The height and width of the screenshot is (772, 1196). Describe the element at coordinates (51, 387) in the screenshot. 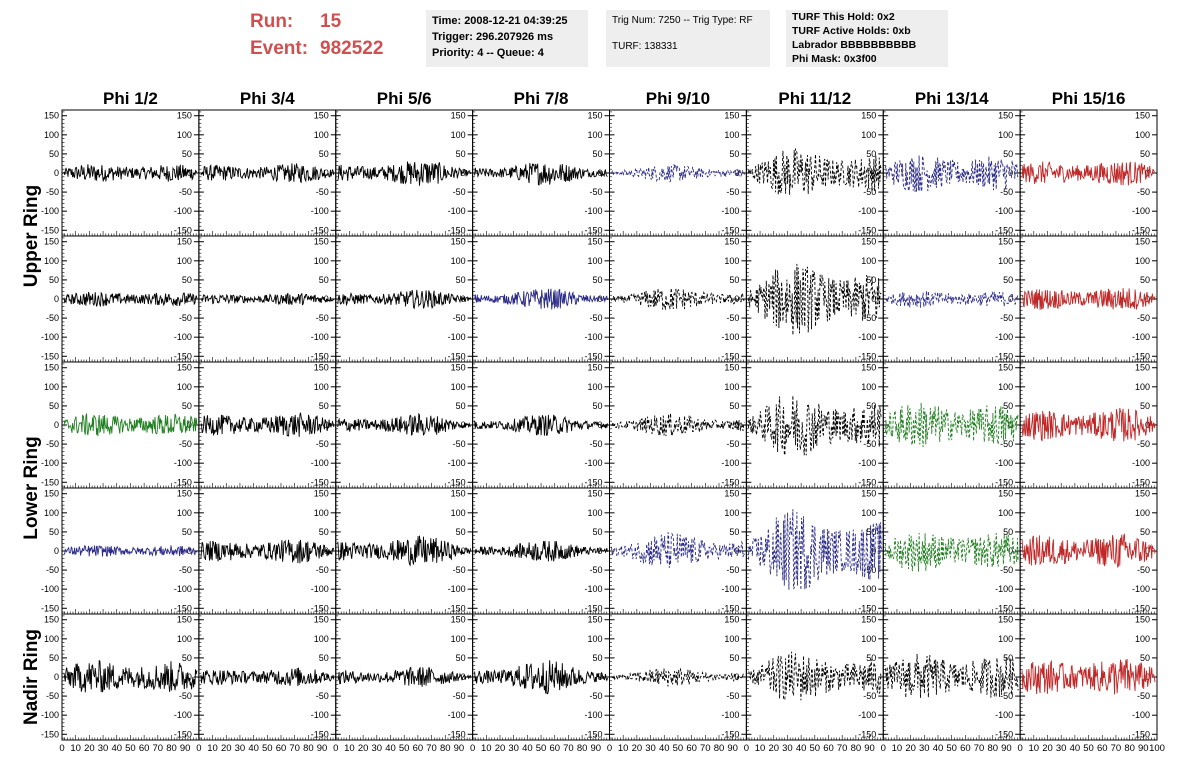

I see `y-tick-label-left: 100` at that location.